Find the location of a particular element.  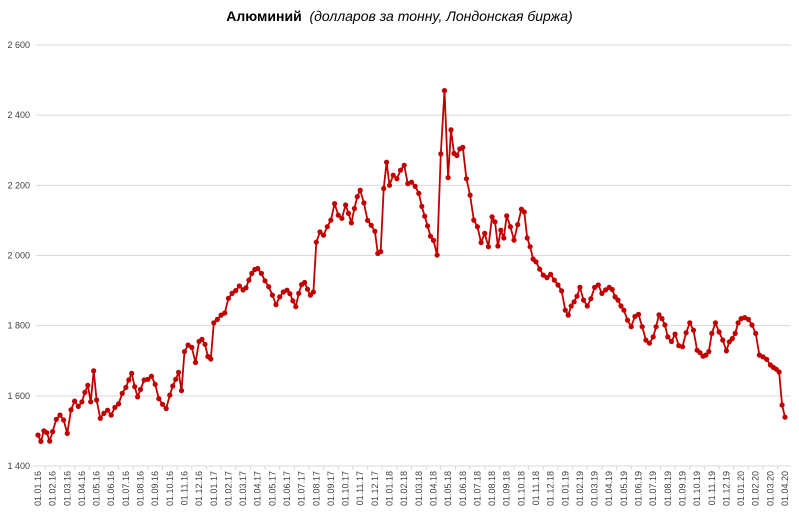

x-axis-tick-label: 01.12.18 is located at coordinates (551, 488).